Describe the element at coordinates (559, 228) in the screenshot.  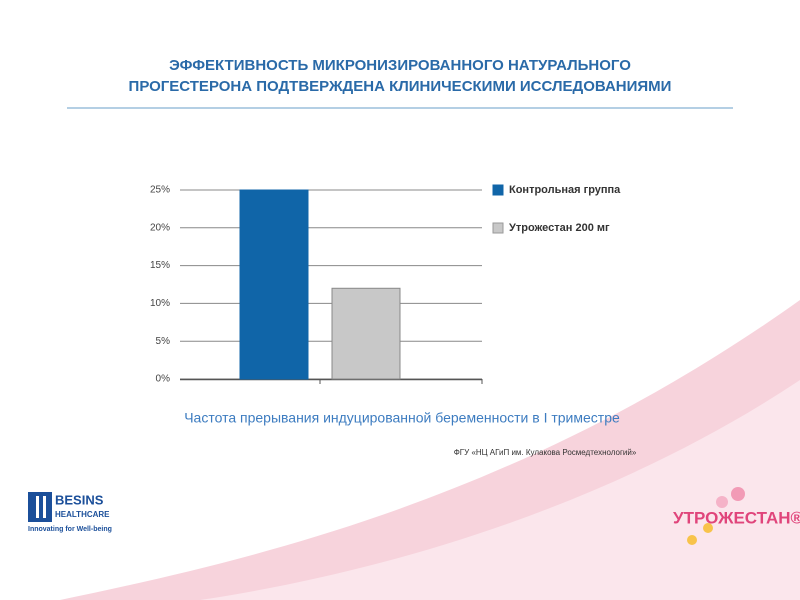
I see `legend-label: Утрожестан 200 мг` at that location.